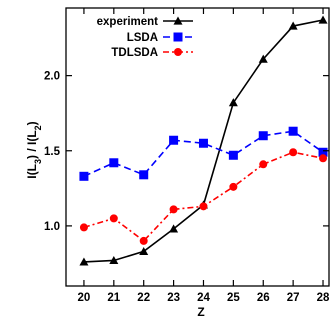 This screenshot has height=320, width=334. I want to click on legend-label: LSDA, so click(142, 38).